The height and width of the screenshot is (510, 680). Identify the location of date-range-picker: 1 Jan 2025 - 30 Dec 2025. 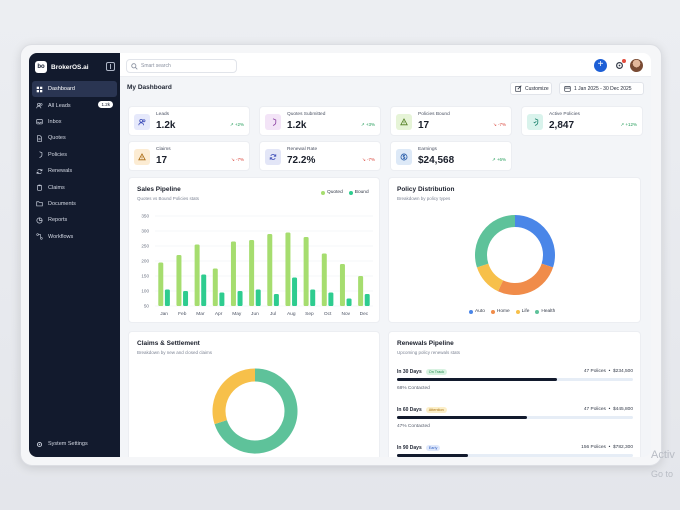
(601, 88).